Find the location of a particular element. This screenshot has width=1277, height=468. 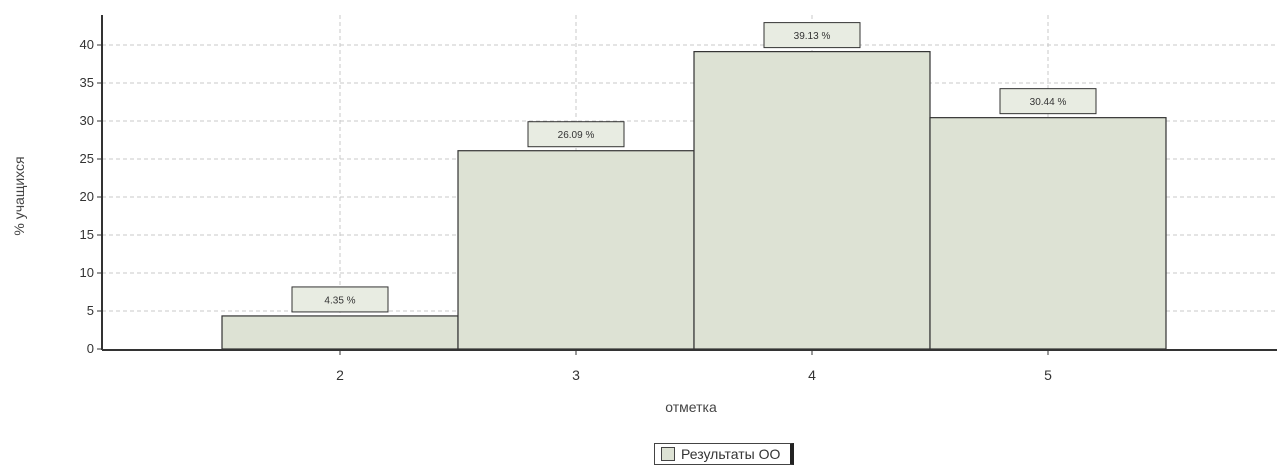

legend: Результаты ОО is located at coordinates (724, 454).